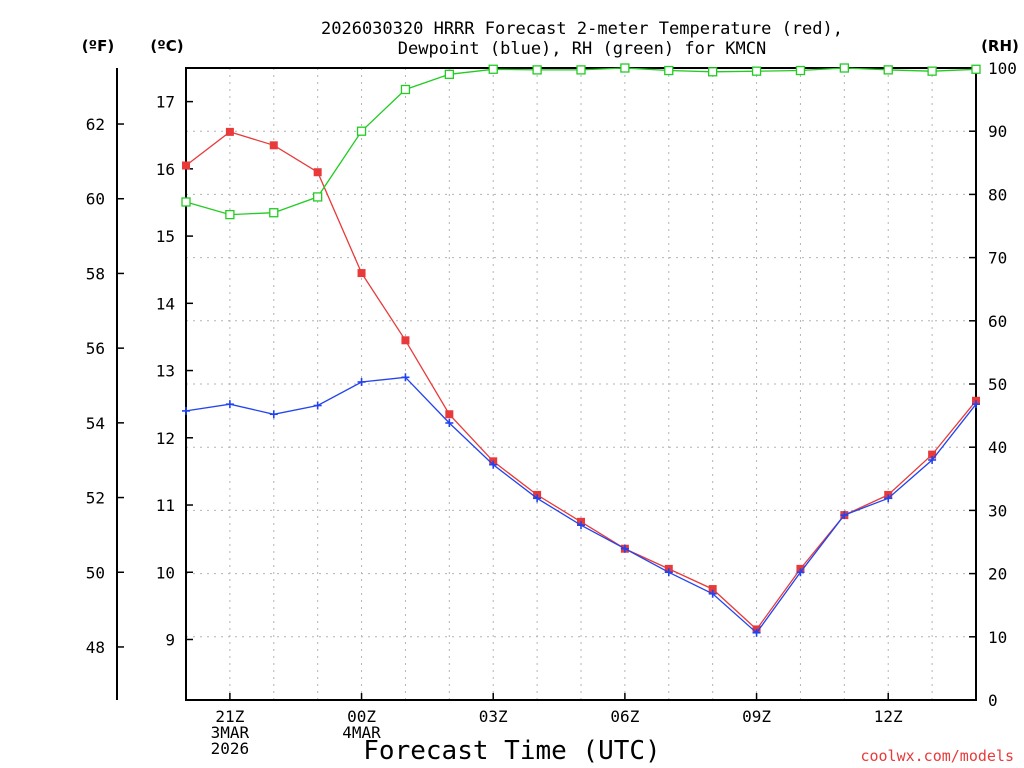 This screenshot has width=1024, height=768. Describe the element at coordinates (95, 199) in the screenshot. I see `fahrenheit-tick-label: 60` at that location.